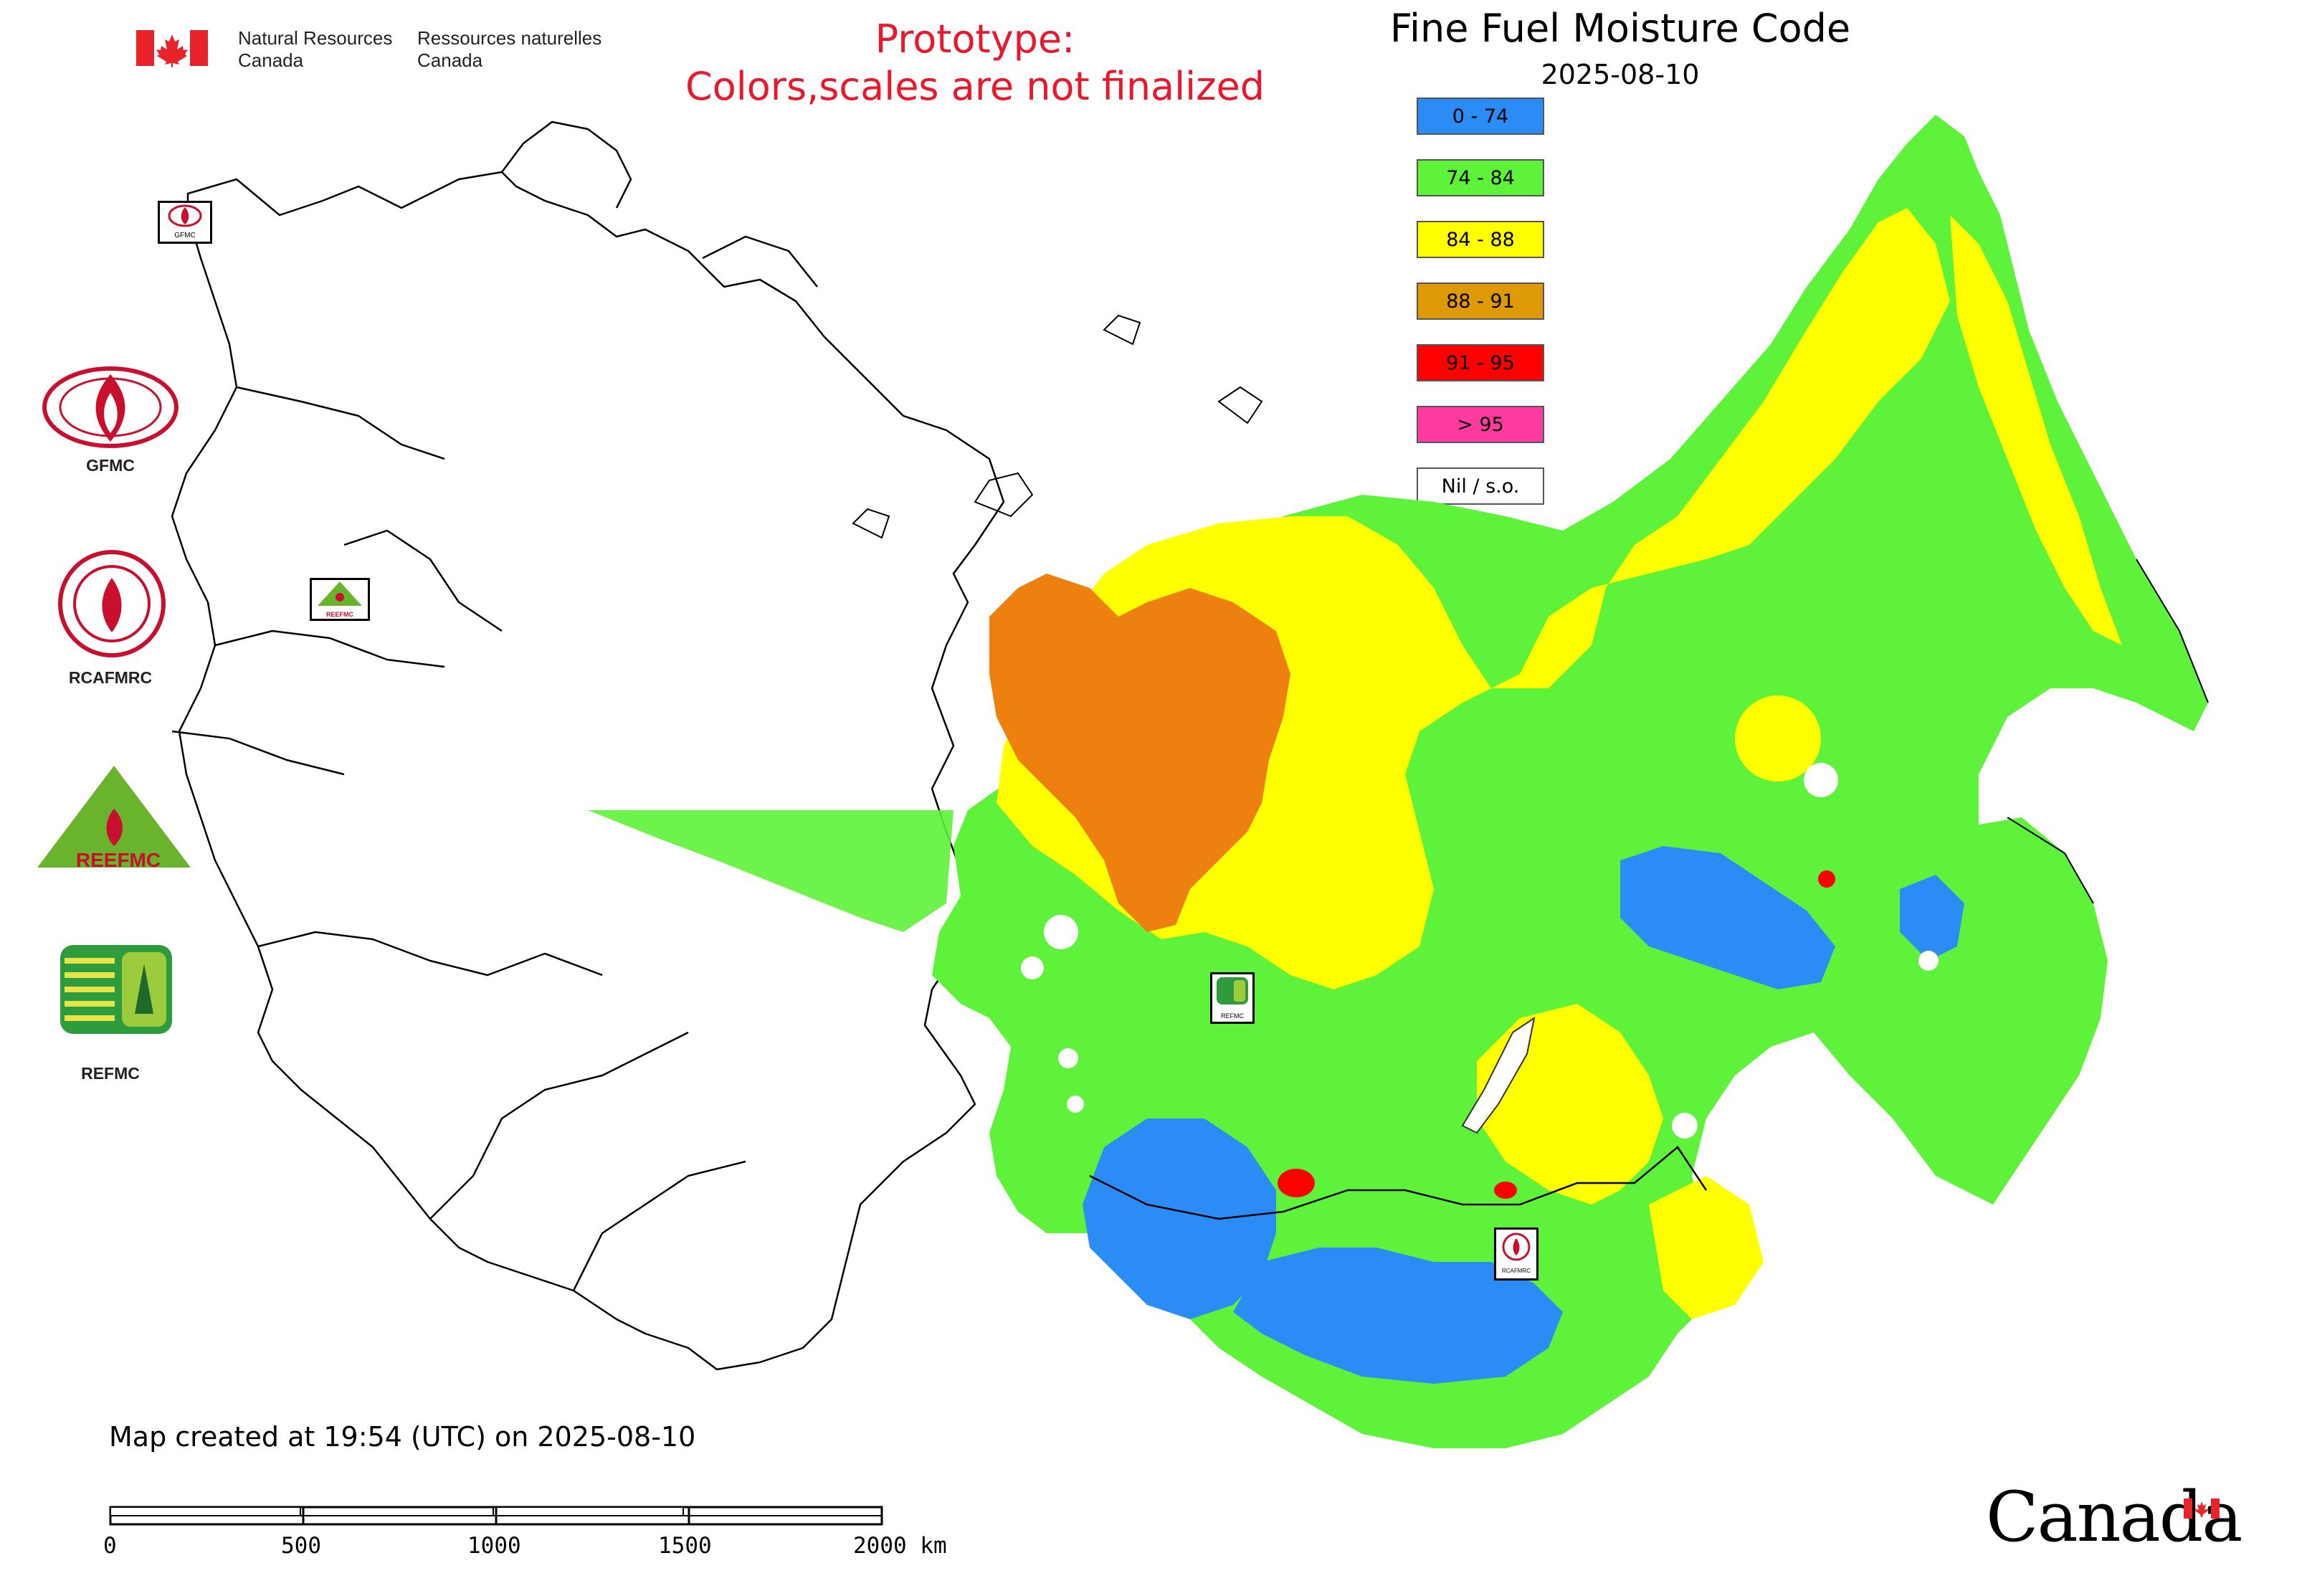 This screenshot has height=1596, width=2302. What do you see at coordinates (2202, 1508) in the screenshot?
I see `canada-wordmark-flag-icon` at bounding box center [2202, 1508].